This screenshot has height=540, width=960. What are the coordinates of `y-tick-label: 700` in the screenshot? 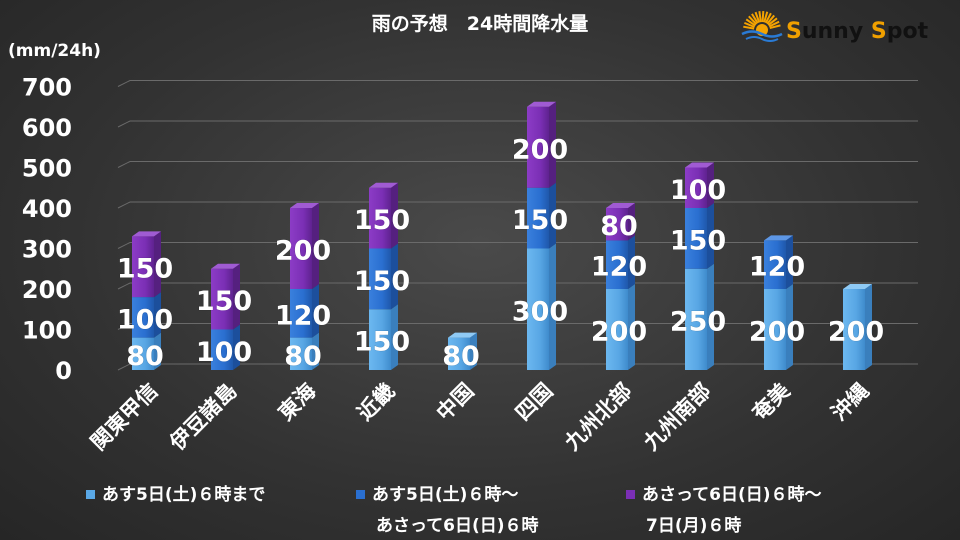 It's located at (47, 88).